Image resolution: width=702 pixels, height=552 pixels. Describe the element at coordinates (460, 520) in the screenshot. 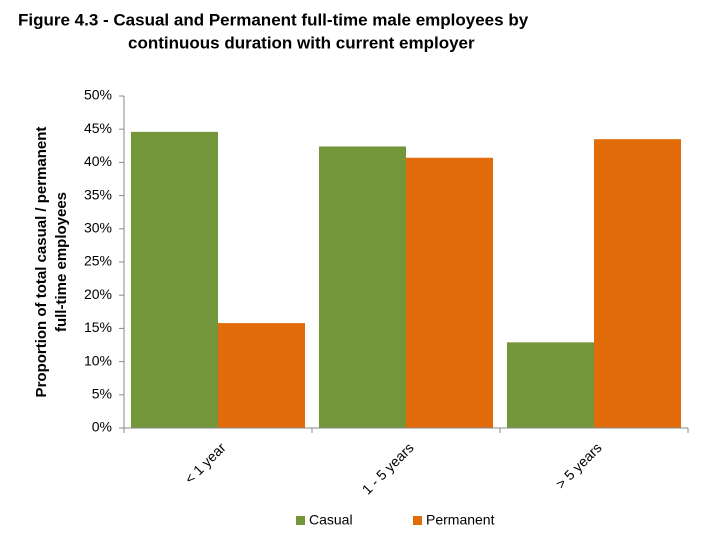

I see `legend-label: Permanent` at that location.